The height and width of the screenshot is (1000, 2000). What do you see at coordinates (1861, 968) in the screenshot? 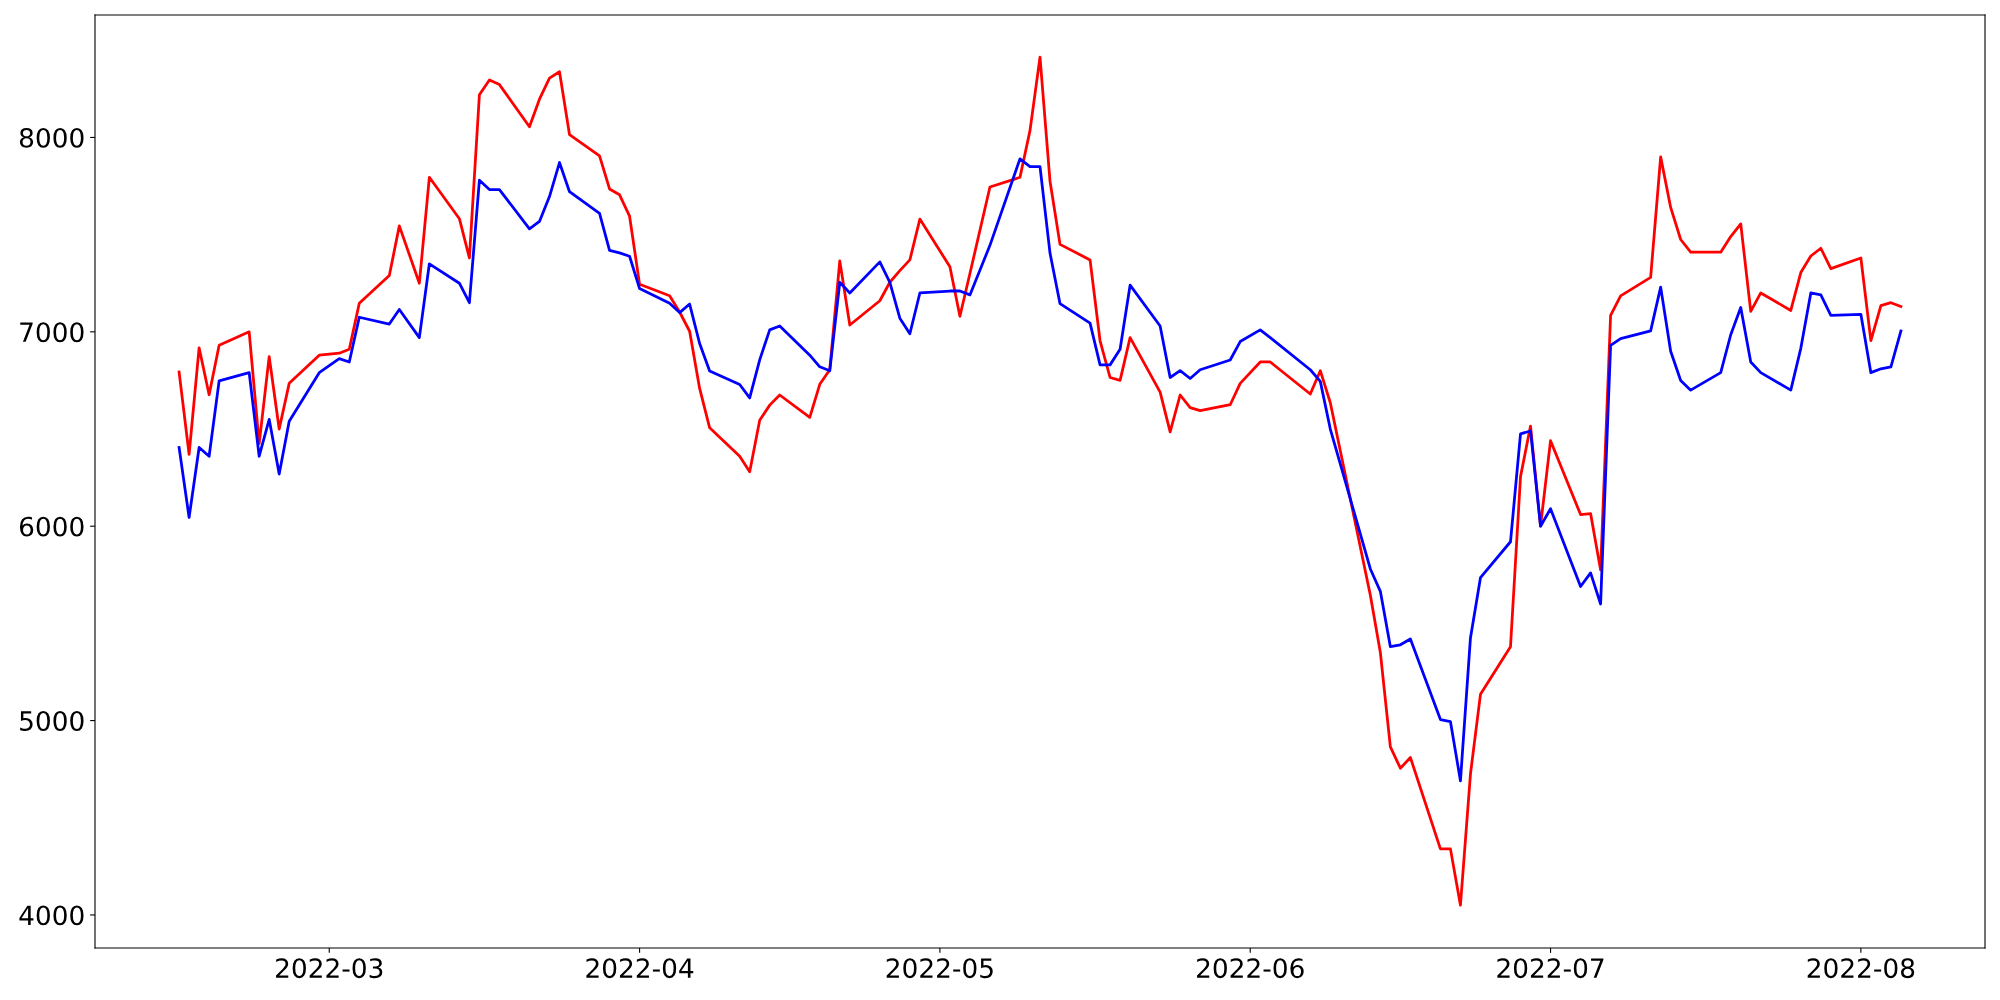
I see `x-tick-label: 2022-08` at bounding box center [1861, 968].